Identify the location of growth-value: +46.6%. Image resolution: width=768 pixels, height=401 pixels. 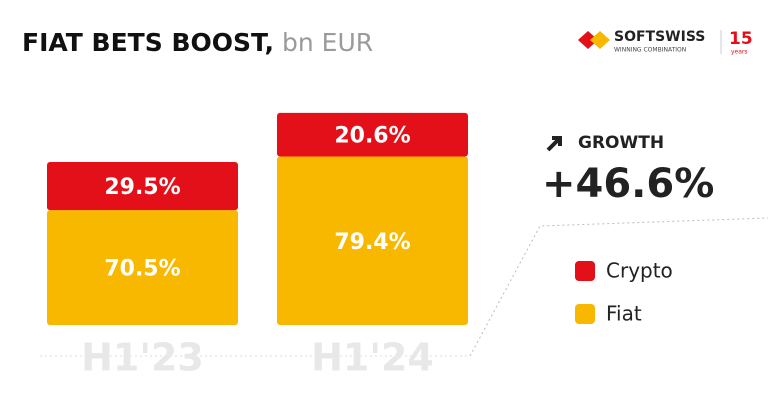
(628, 184).